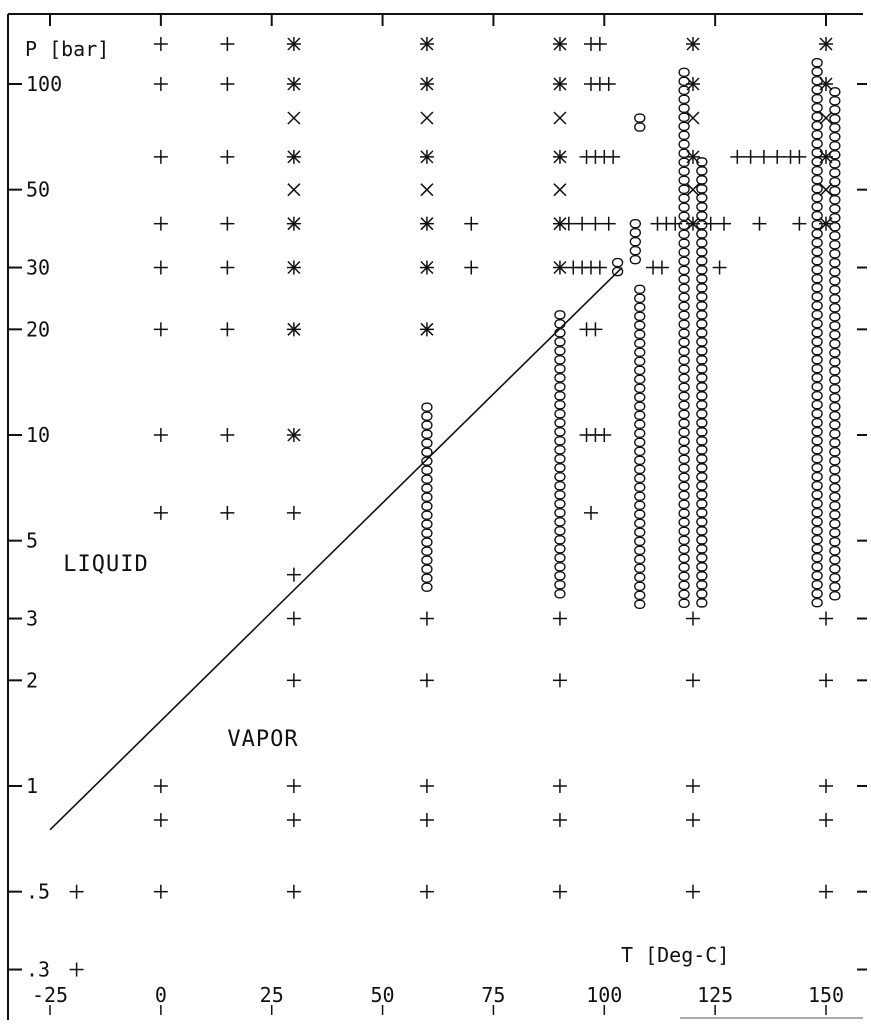 This screenshot has width=871, height=1026. I want to click on x-axis-label: T [Deg-C], so click(675, 955).